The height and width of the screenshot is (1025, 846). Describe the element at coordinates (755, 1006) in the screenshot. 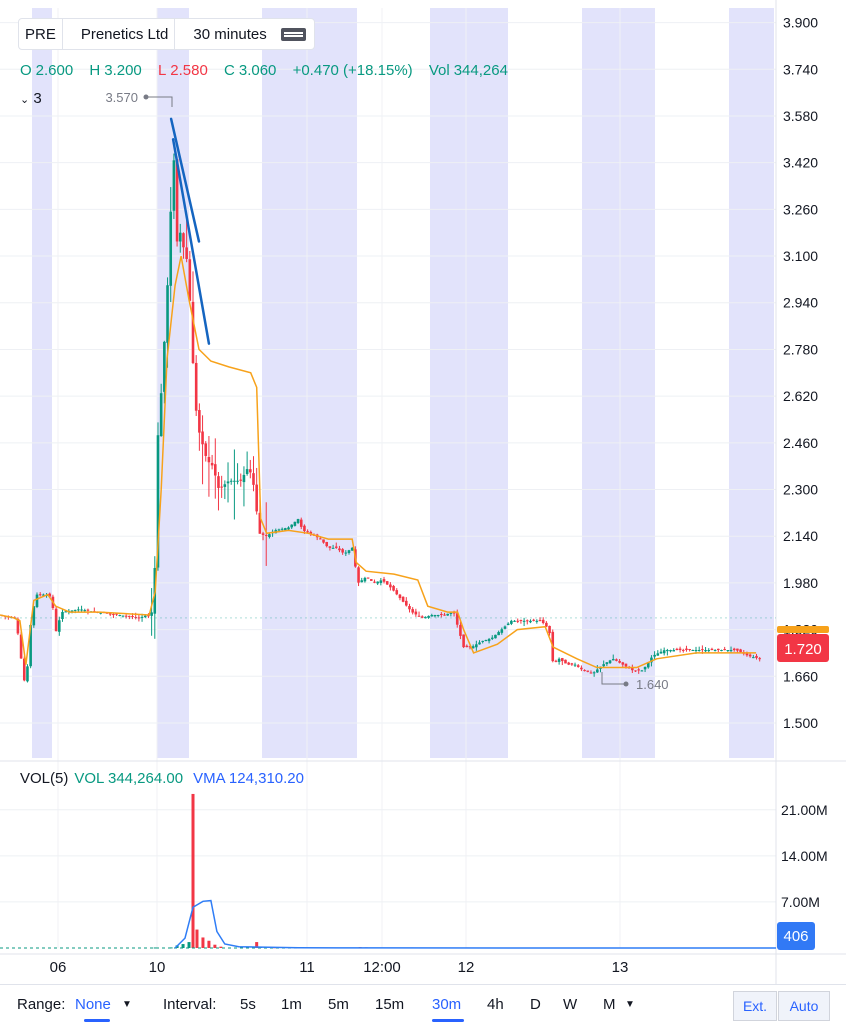

I see `ext-button: Ext.` at that location.